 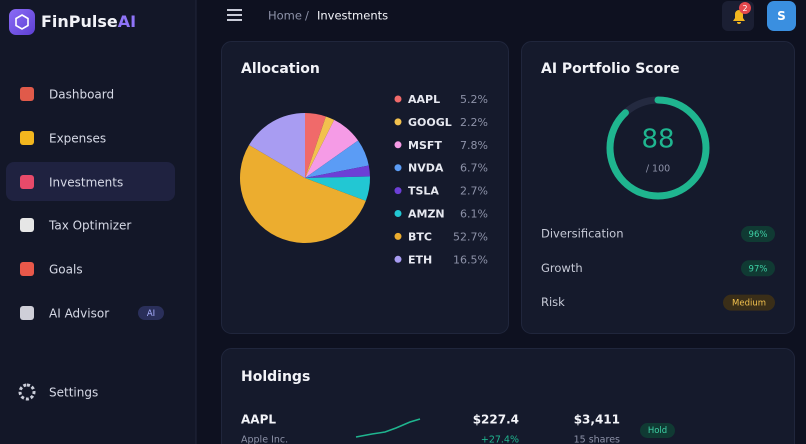 I want to click on metric-badge-text: 97%, so click(x=758, y=269).